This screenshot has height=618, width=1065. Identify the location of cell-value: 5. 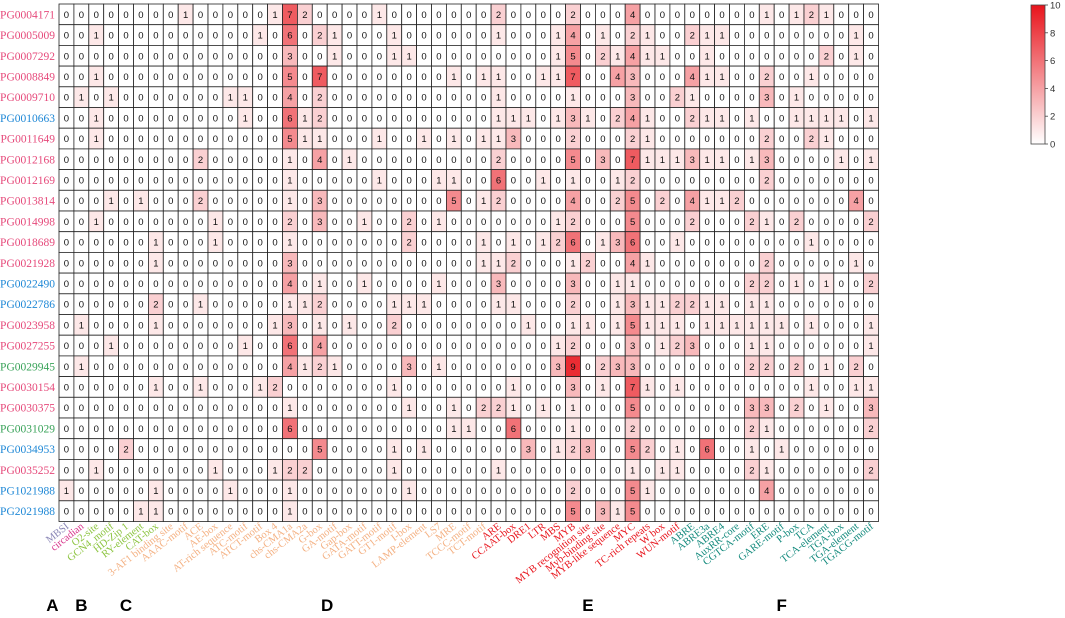
(632, 512).